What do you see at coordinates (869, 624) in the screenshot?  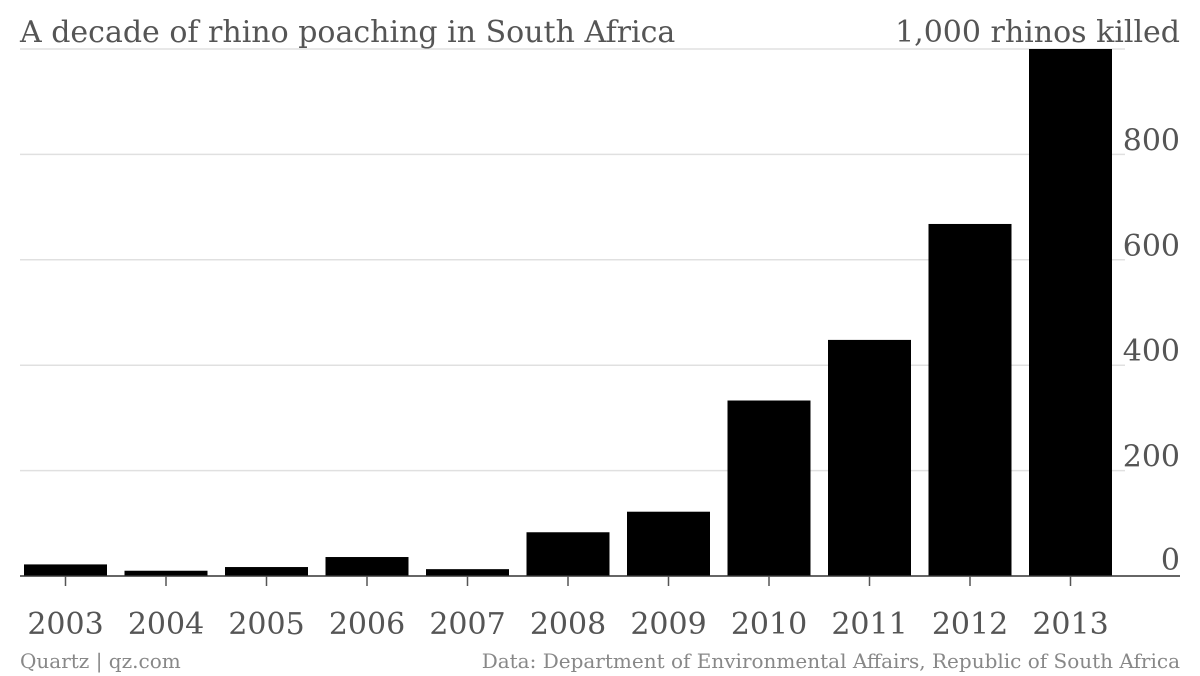 I see `x-tick-label: 2011` at bounding box center [869, 624].